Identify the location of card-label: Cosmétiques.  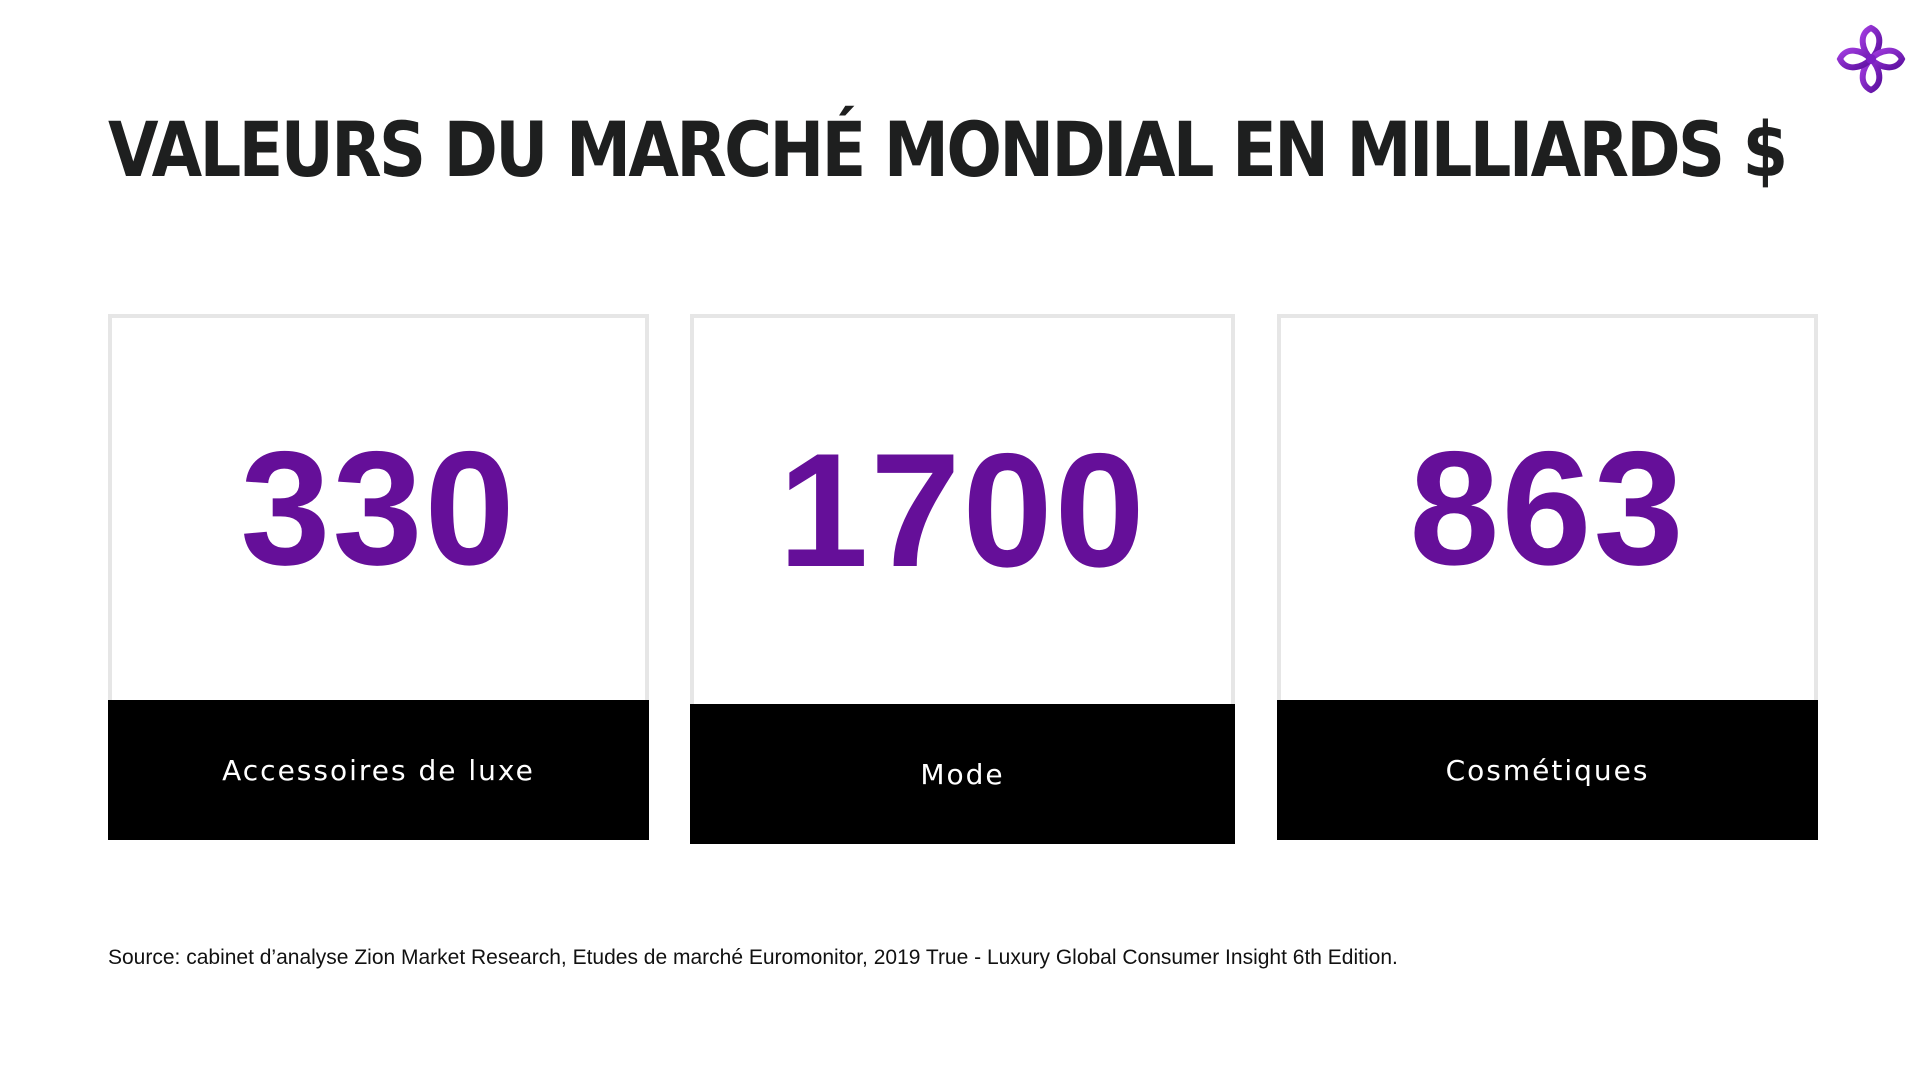
(1547, 770).